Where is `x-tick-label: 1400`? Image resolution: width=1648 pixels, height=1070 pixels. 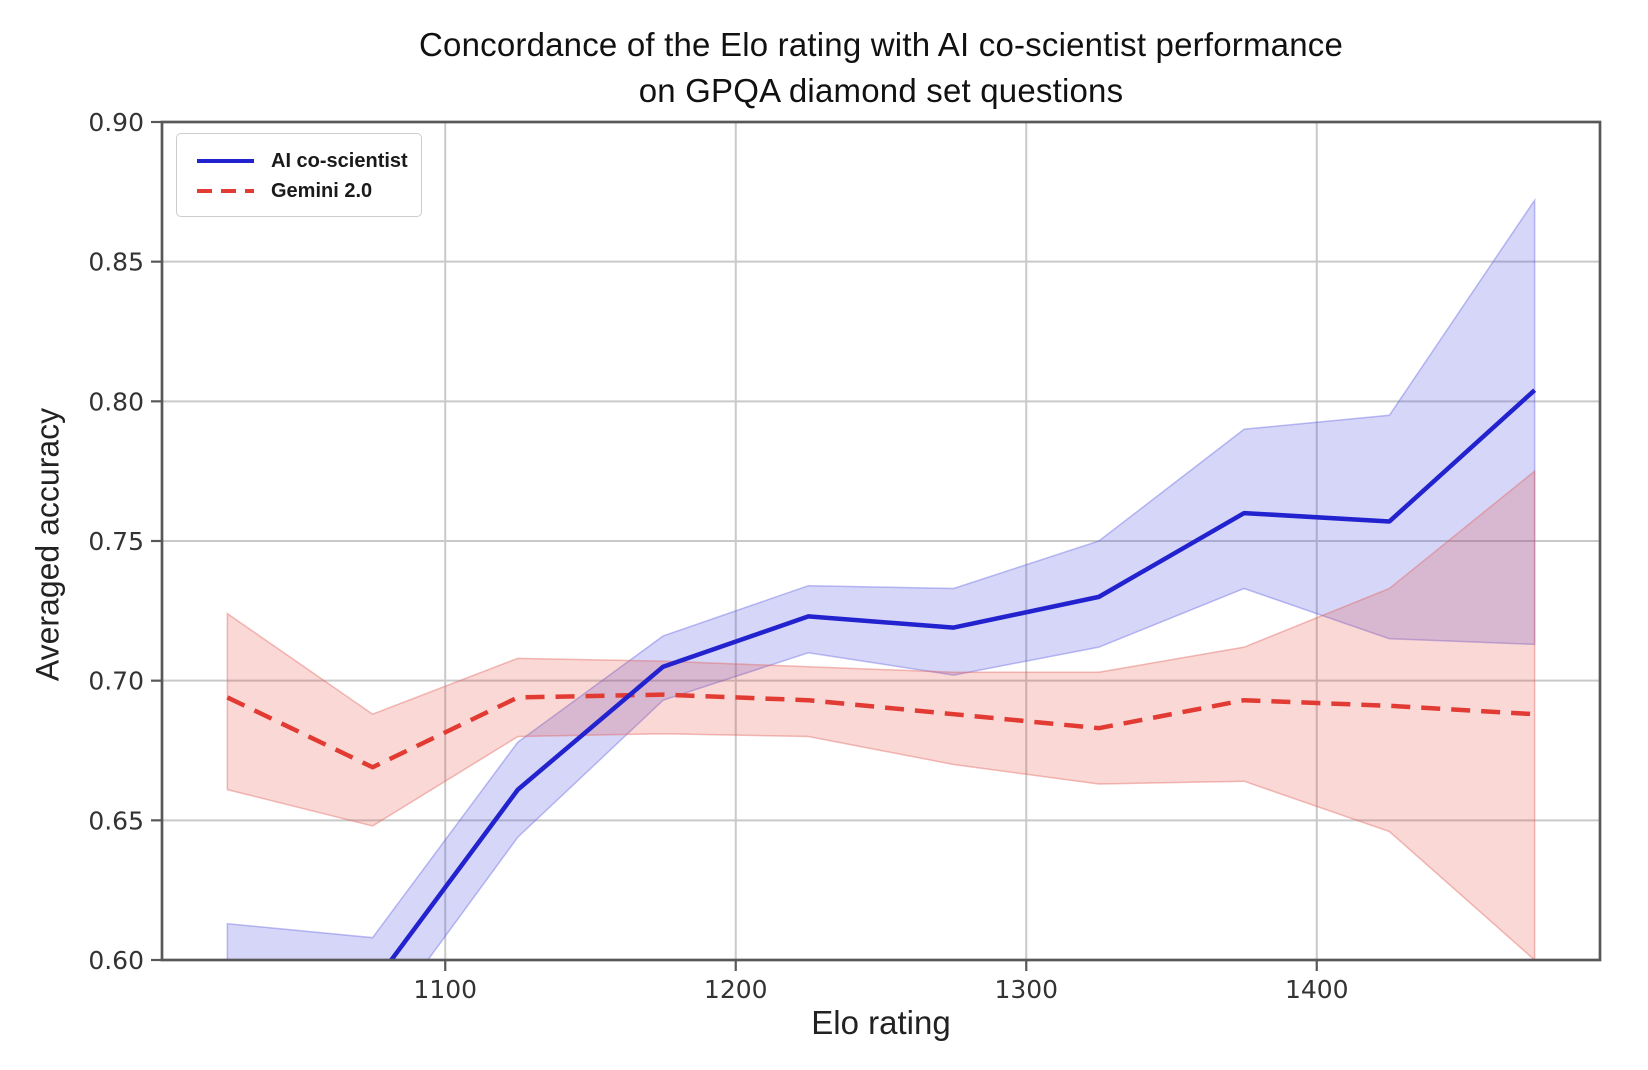
x-tick-label: 1400 is located at coordinates (1317, 989).